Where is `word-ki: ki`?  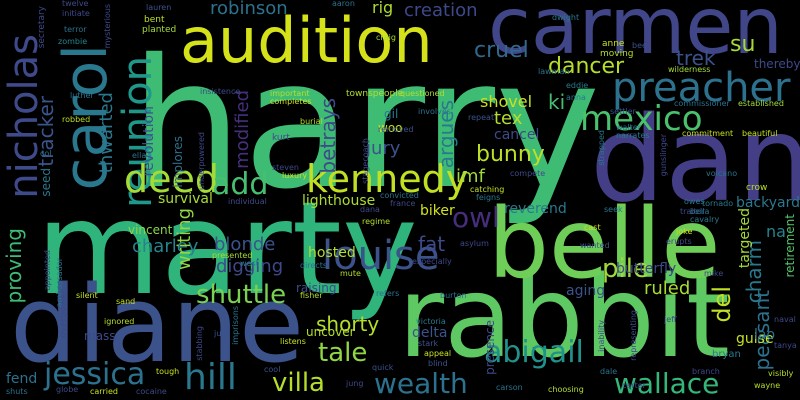 word-ki: ki is located at coordinates (557, 102).